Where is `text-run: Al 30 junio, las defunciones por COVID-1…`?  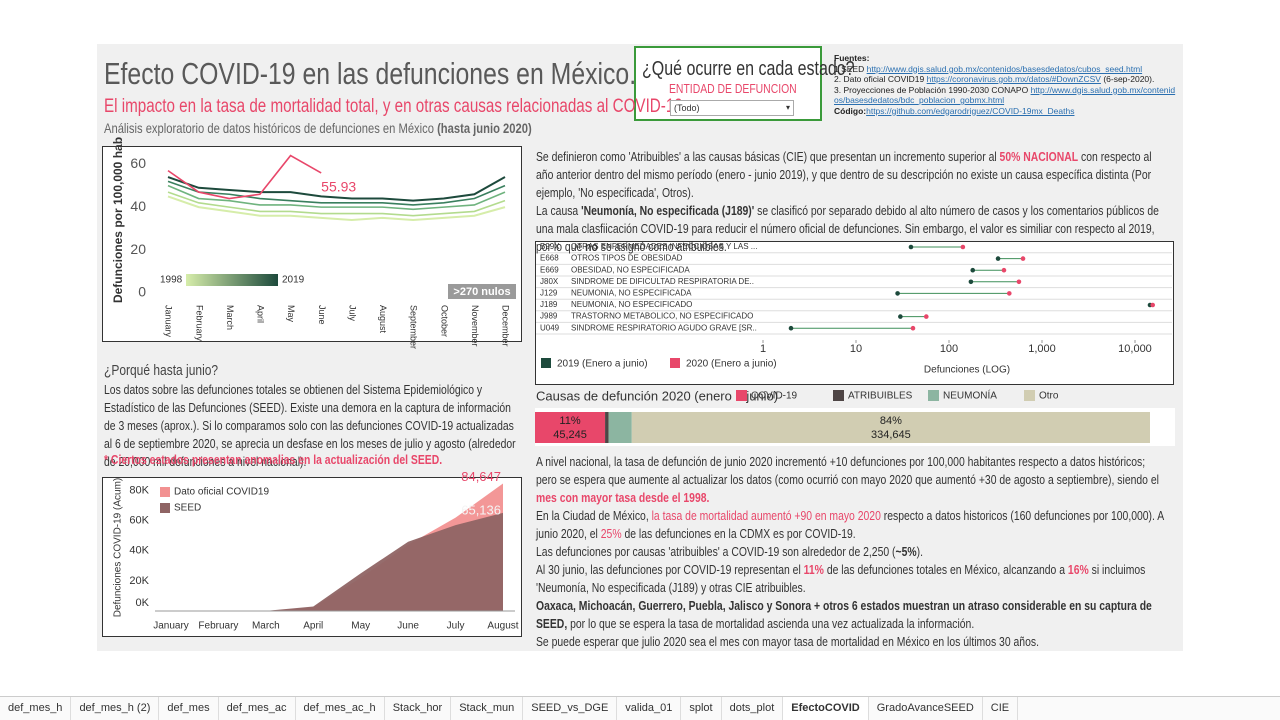
text-run: Al 30 junio, las defunciones por COVID-1… is located at coordinates (670, 569).